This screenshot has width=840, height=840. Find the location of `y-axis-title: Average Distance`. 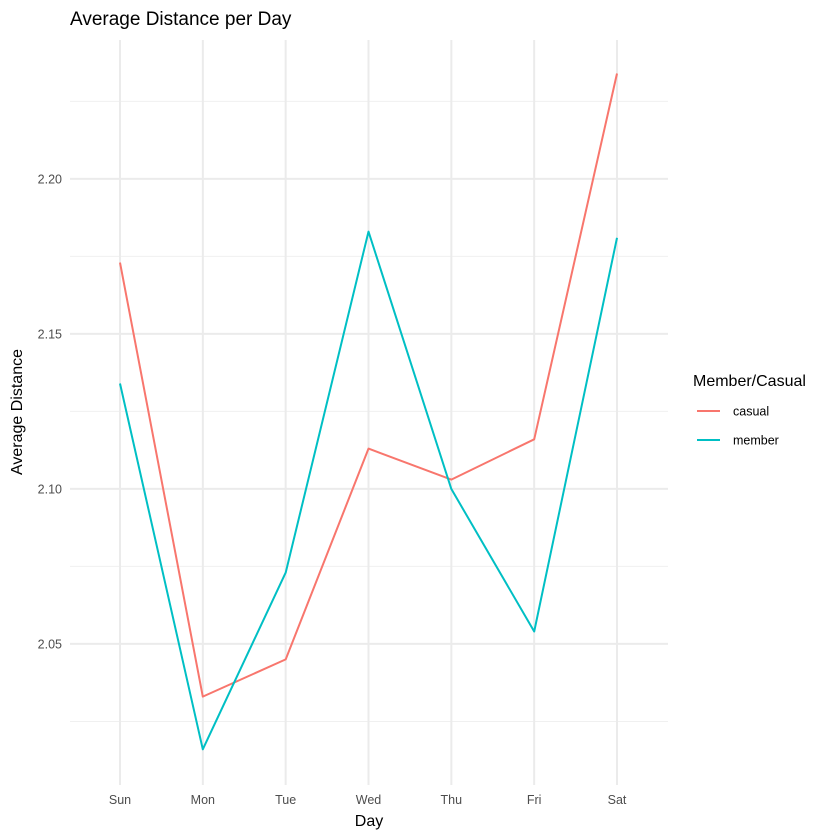

y-axis-title: Average Distance is located at coordinates (17, 412).